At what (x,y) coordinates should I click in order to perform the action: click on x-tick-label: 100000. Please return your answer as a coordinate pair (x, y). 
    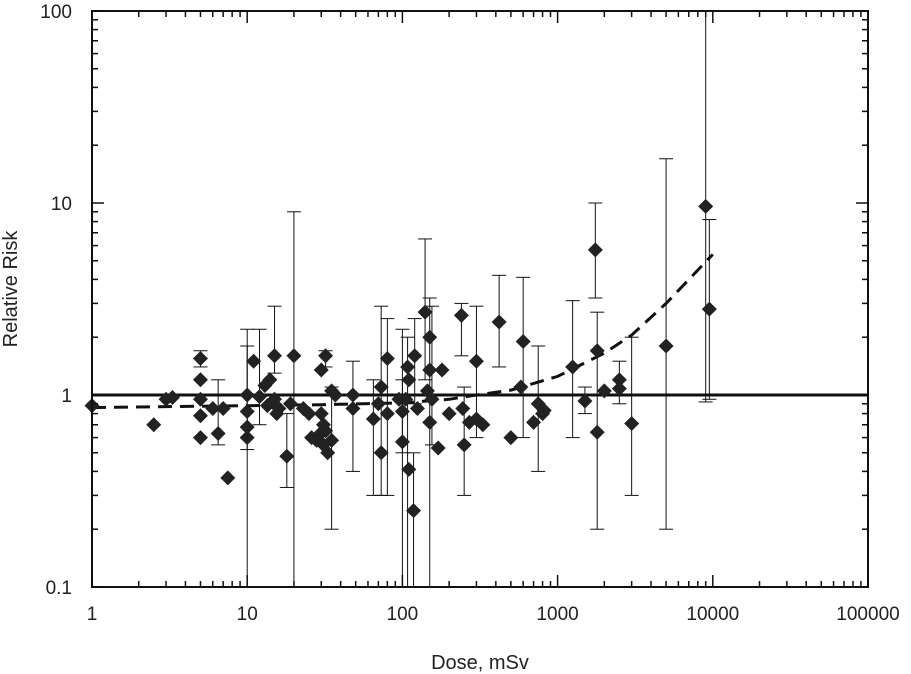
    Looking at the image, I should click on (867, 614).